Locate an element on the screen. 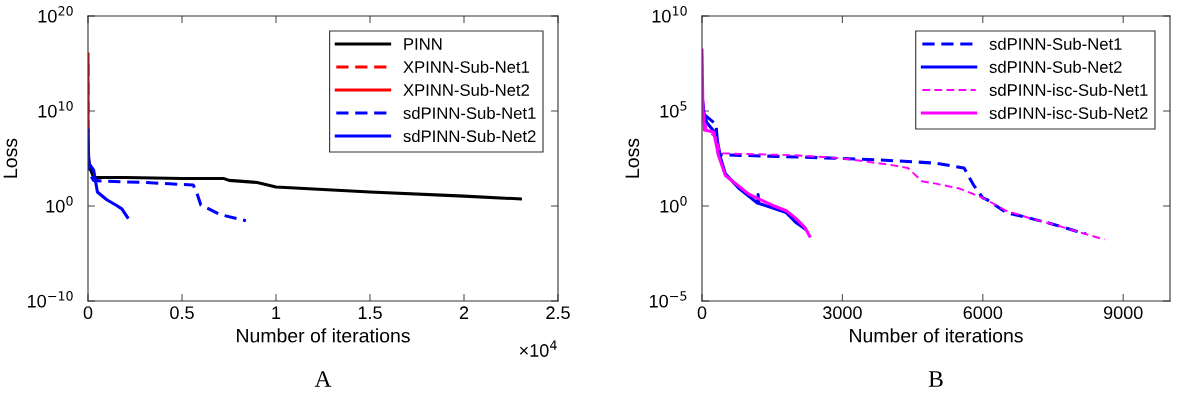  x-tick-label: 9000 is located at coordinates (1123, 313).